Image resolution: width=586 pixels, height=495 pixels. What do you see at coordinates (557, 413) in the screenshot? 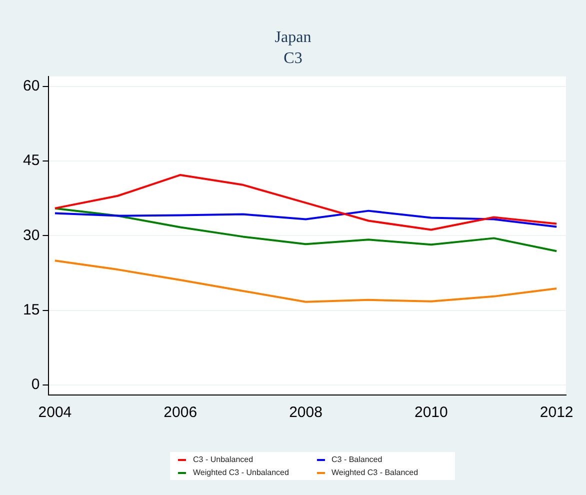
I see `x-tick-label: 2012` at bounding box center [557, 413].